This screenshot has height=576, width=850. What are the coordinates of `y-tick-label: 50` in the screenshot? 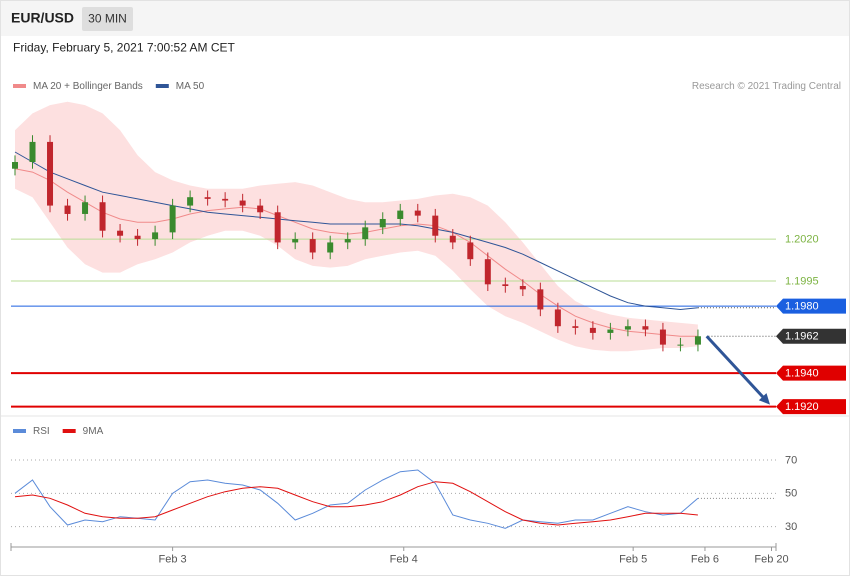 It's located at (791, 494).